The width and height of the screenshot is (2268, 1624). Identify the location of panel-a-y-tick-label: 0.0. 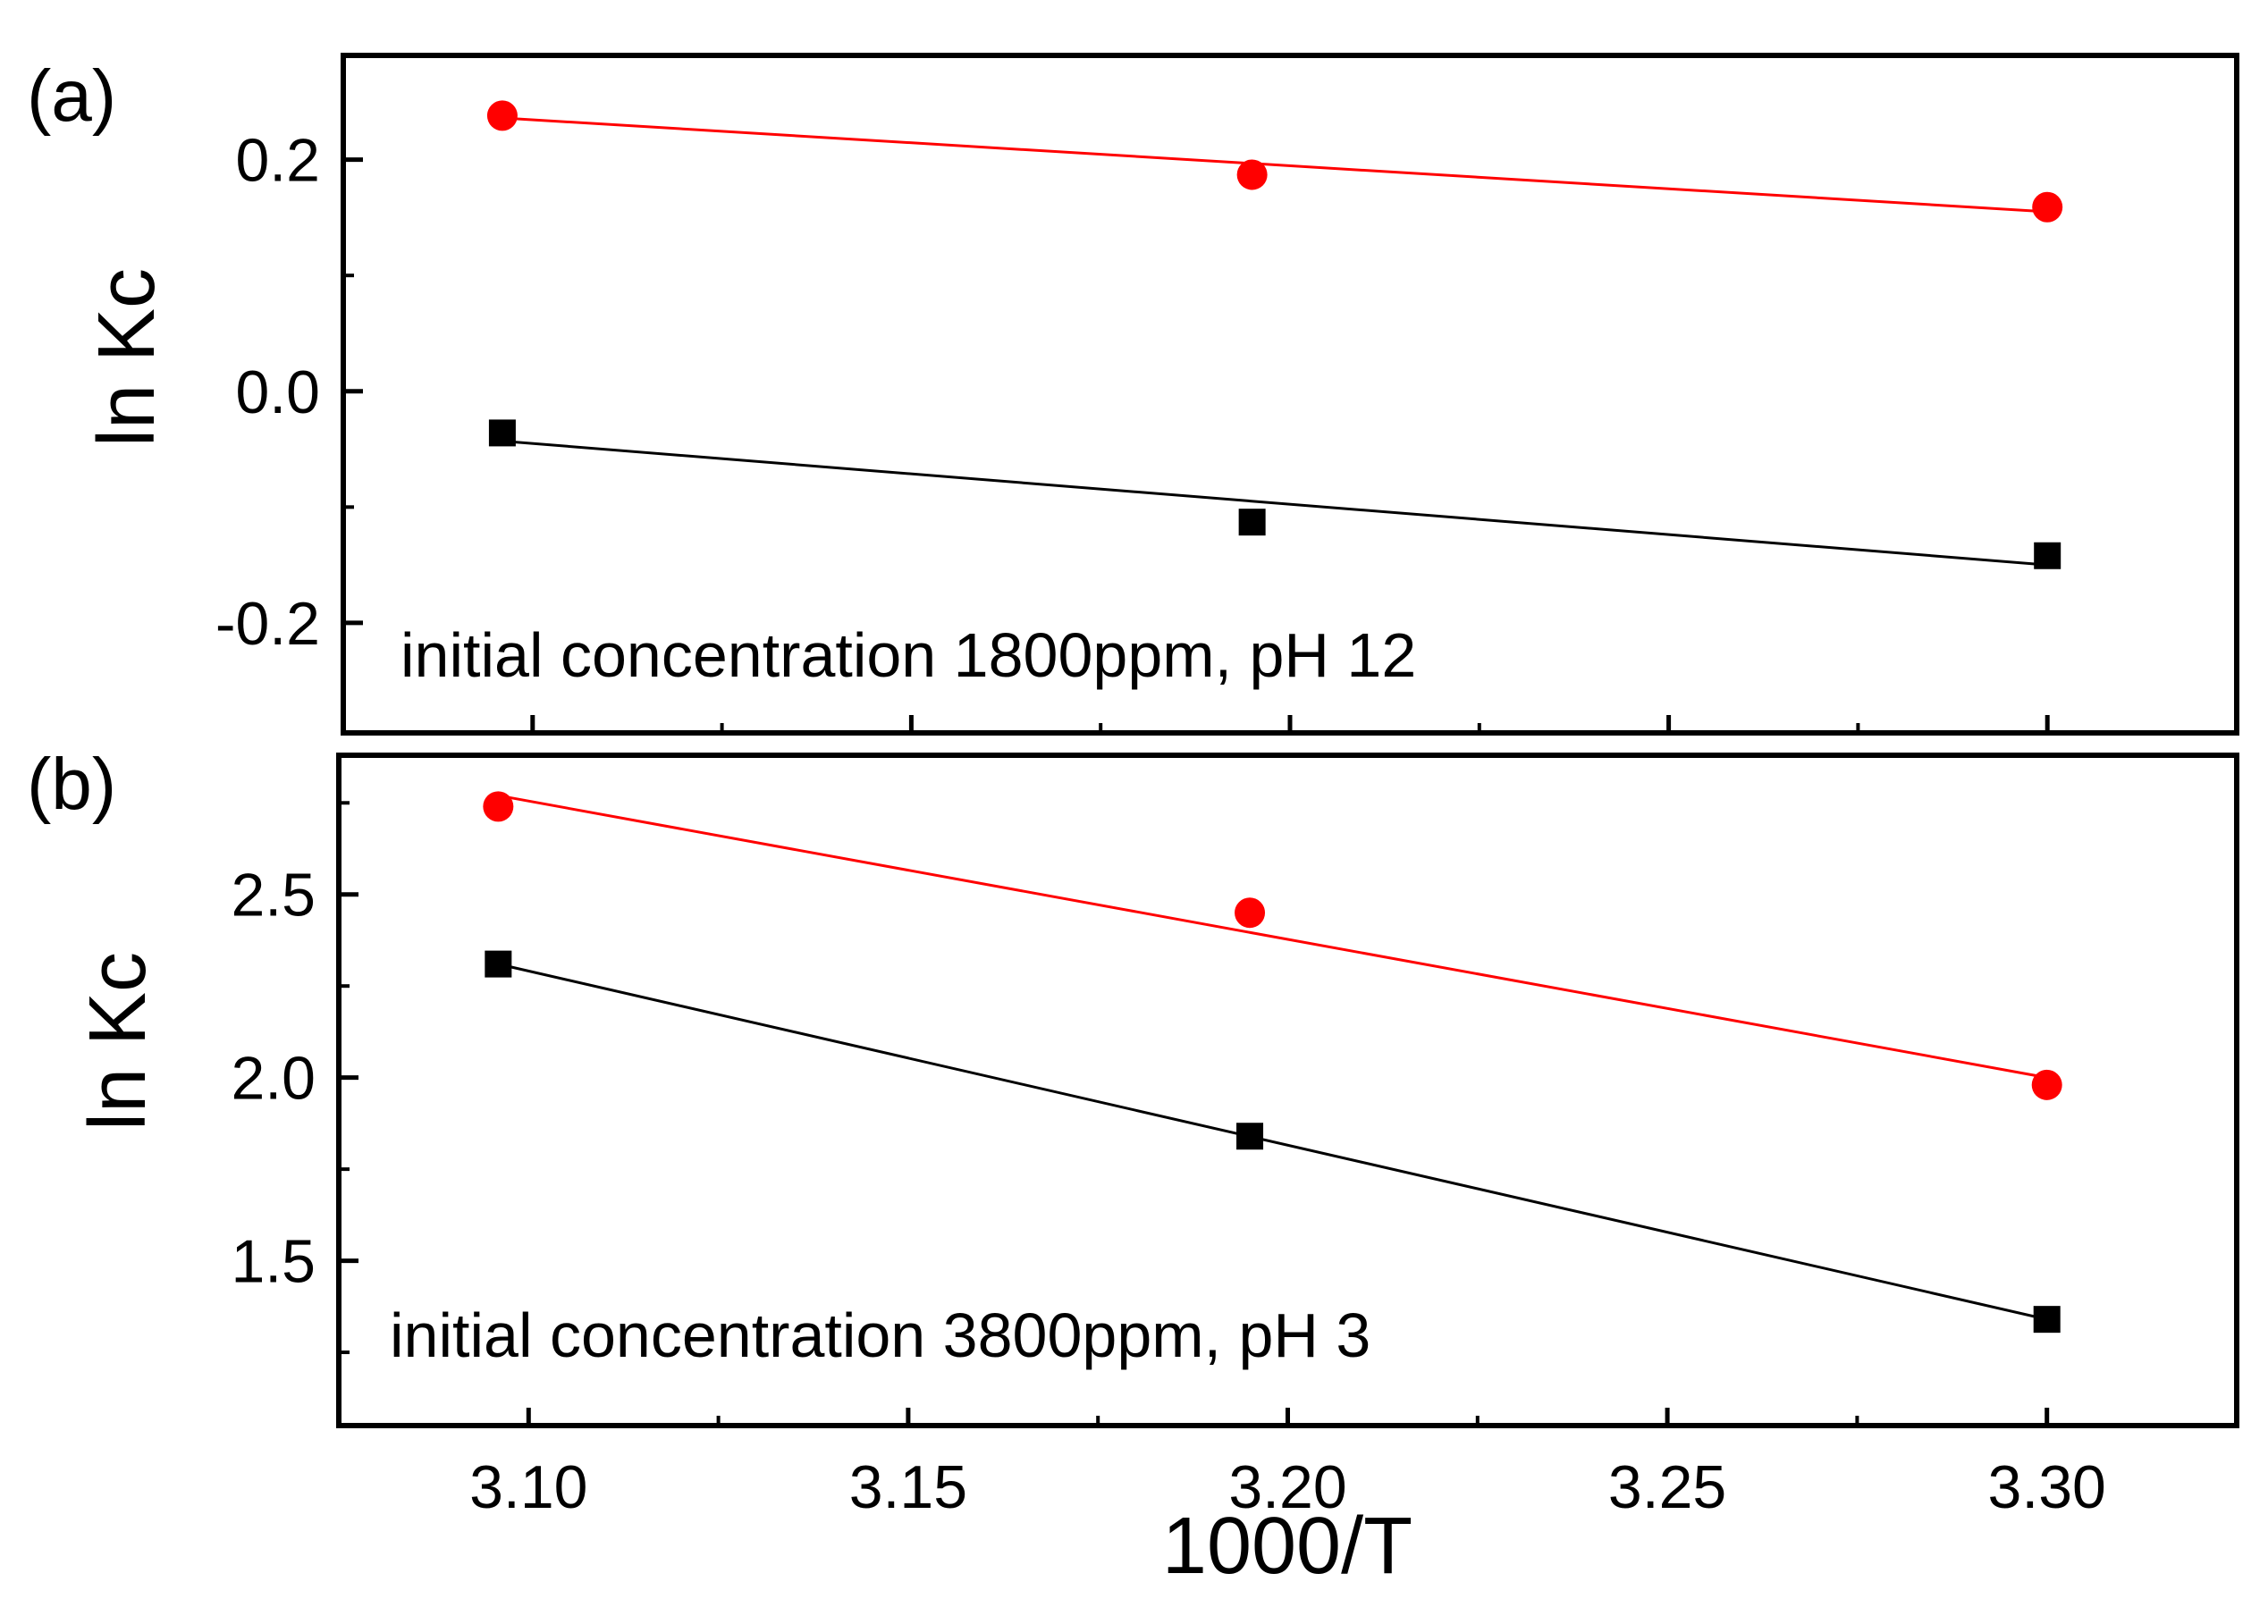
(277, 392).